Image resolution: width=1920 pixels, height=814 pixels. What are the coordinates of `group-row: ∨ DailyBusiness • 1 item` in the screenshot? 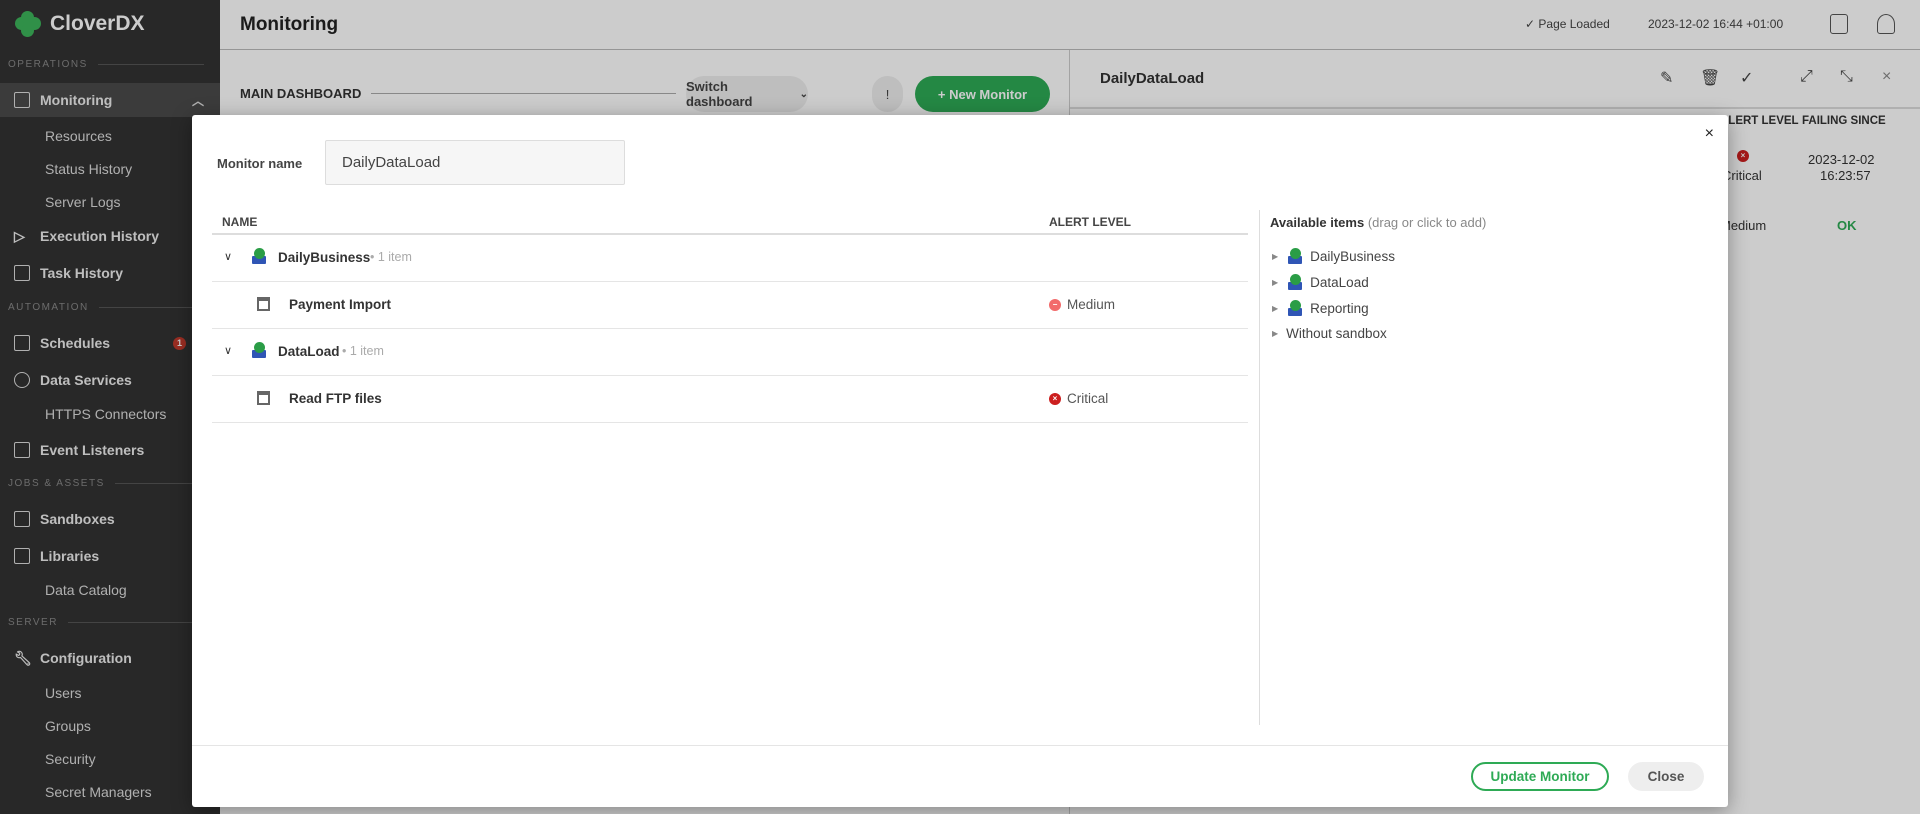 It's located at (730, 258).